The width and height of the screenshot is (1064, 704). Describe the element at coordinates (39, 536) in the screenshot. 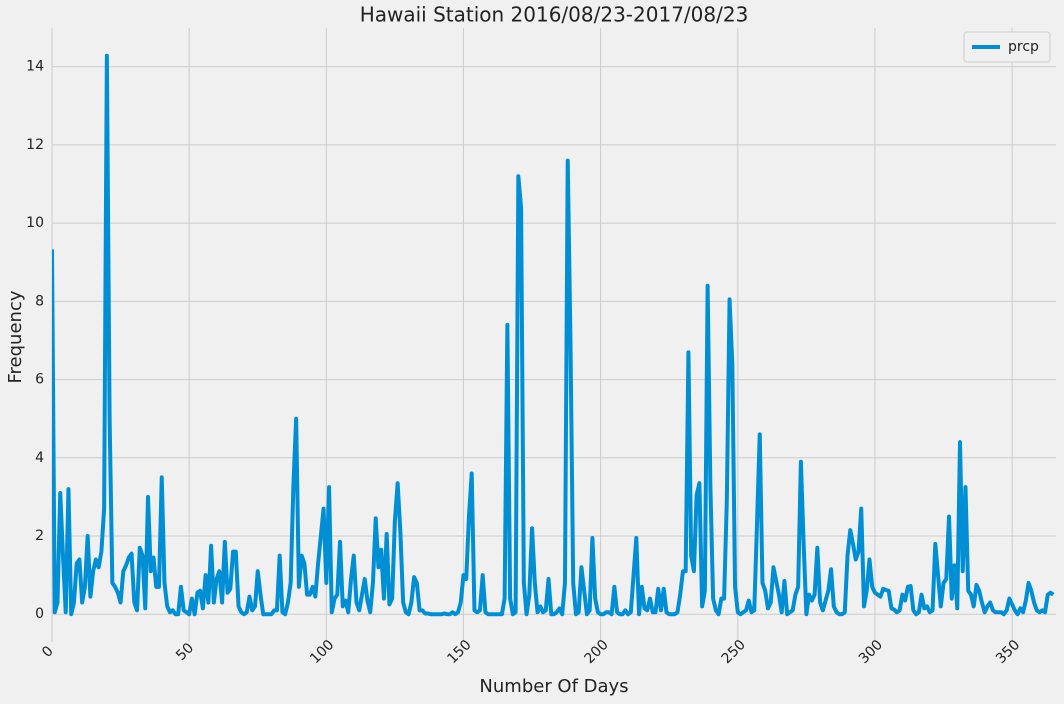

I see `y-tick-label: 2` at that location.